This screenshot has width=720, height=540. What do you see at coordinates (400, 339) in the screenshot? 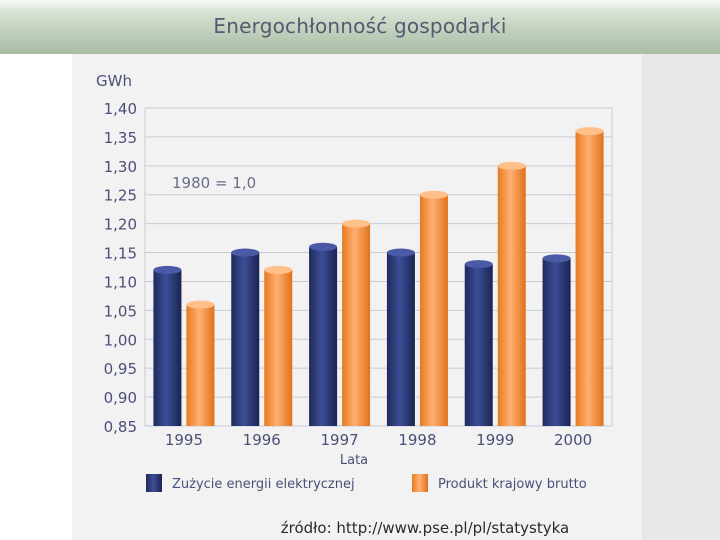
I see `bar-energy-1998` at bounding box center [400, 339].